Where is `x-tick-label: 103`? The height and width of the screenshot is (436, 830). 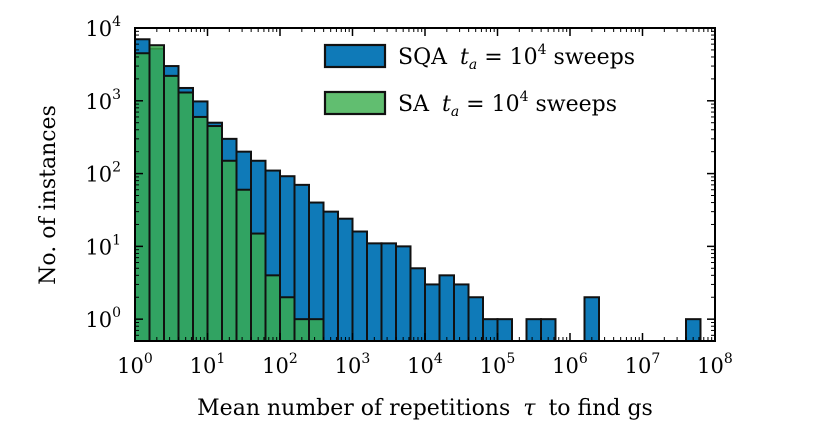
x-tick-label: 103 is located at coordinates (353, 364).